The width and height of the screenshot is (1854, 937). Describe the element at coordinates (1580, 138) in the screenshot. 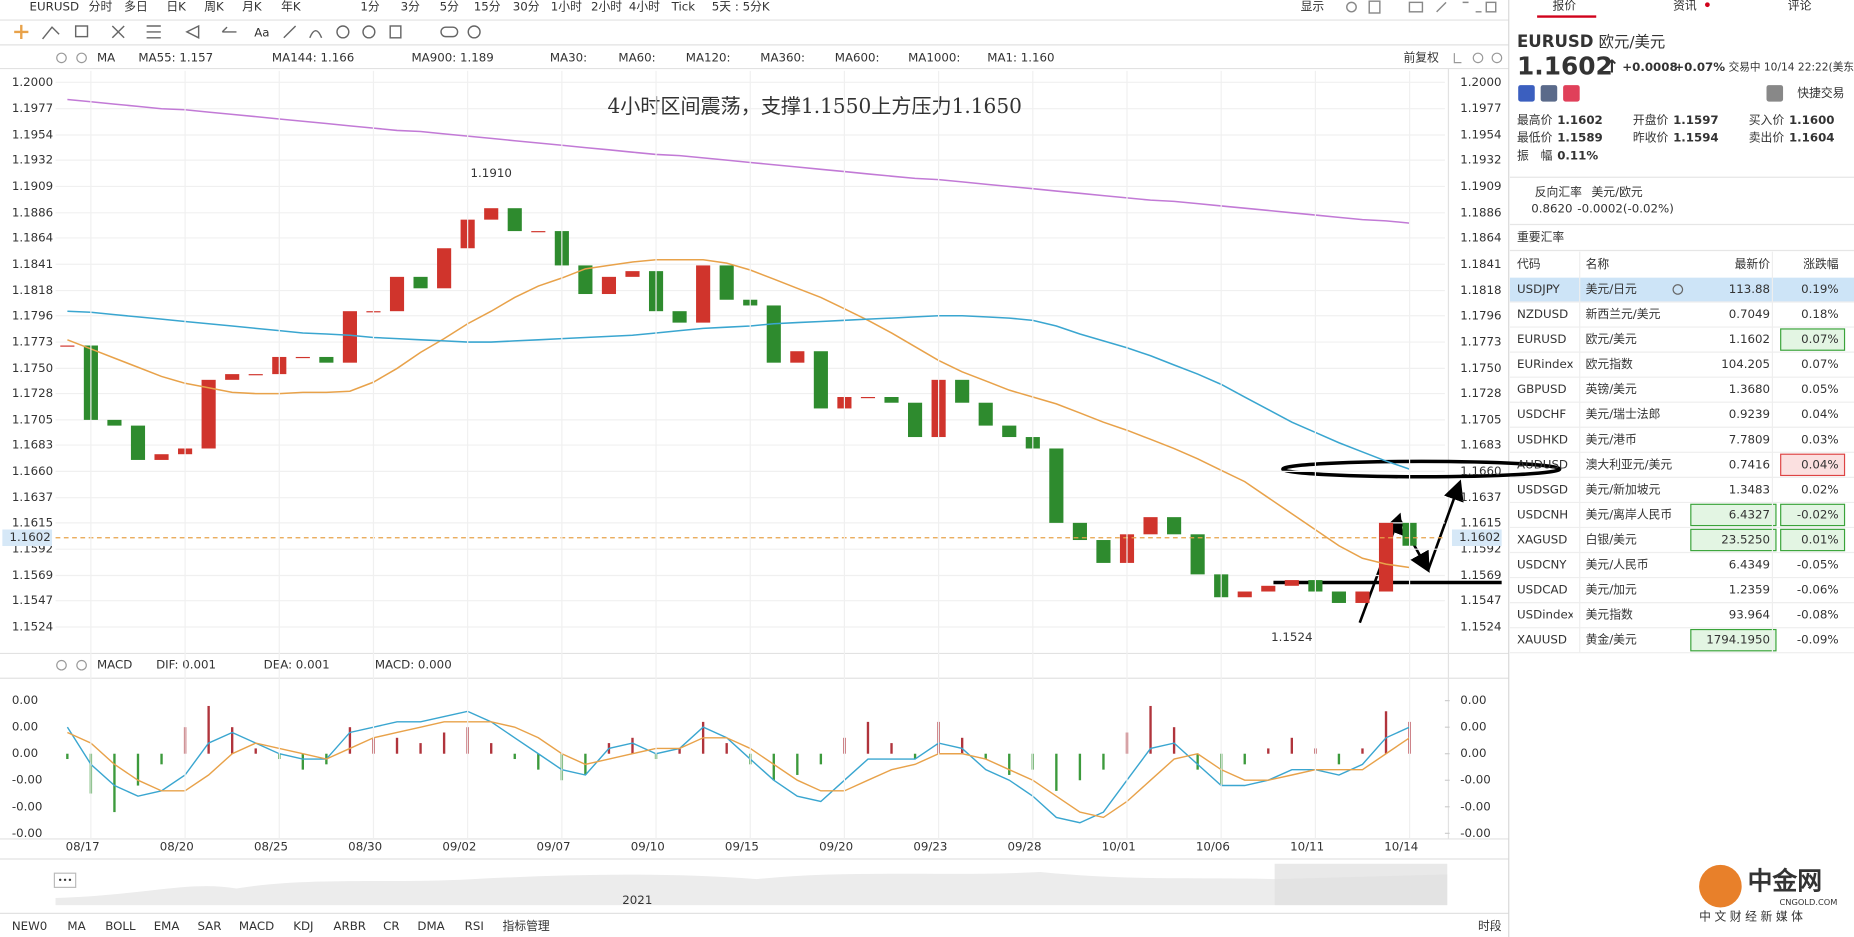

I see `stat-value: 1.1589` at that location.